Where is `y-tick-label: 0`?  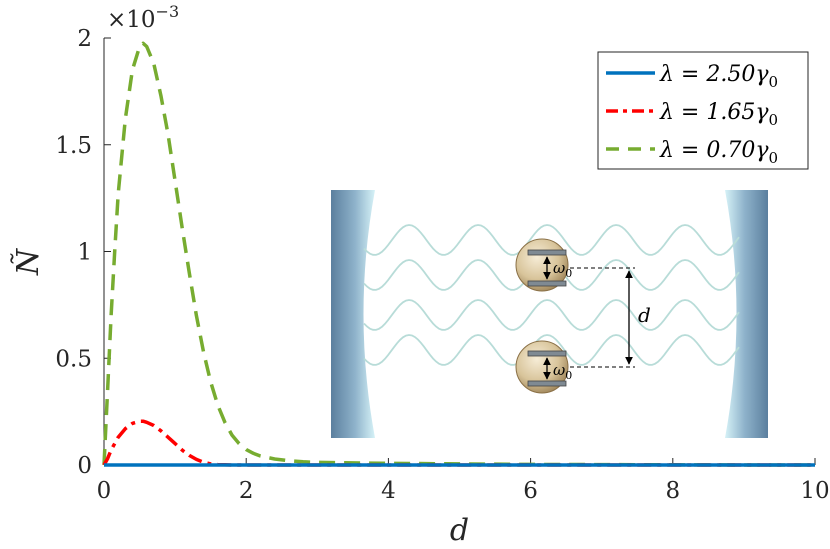
y-tick-label: 0 is located at coordinates (84, 466).